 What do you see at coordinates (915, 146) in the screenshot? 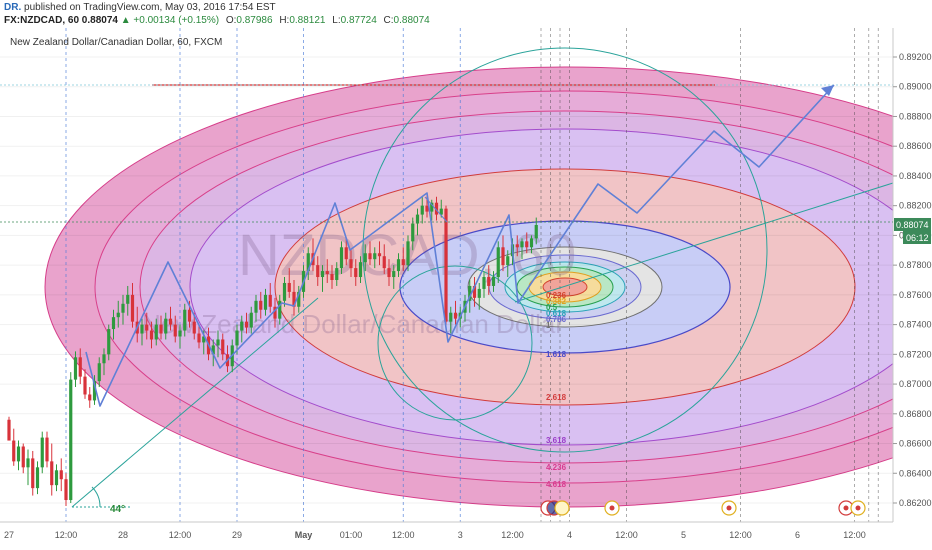
I see `price-tick-label: 0.88600` at bounding box center [915, 146].